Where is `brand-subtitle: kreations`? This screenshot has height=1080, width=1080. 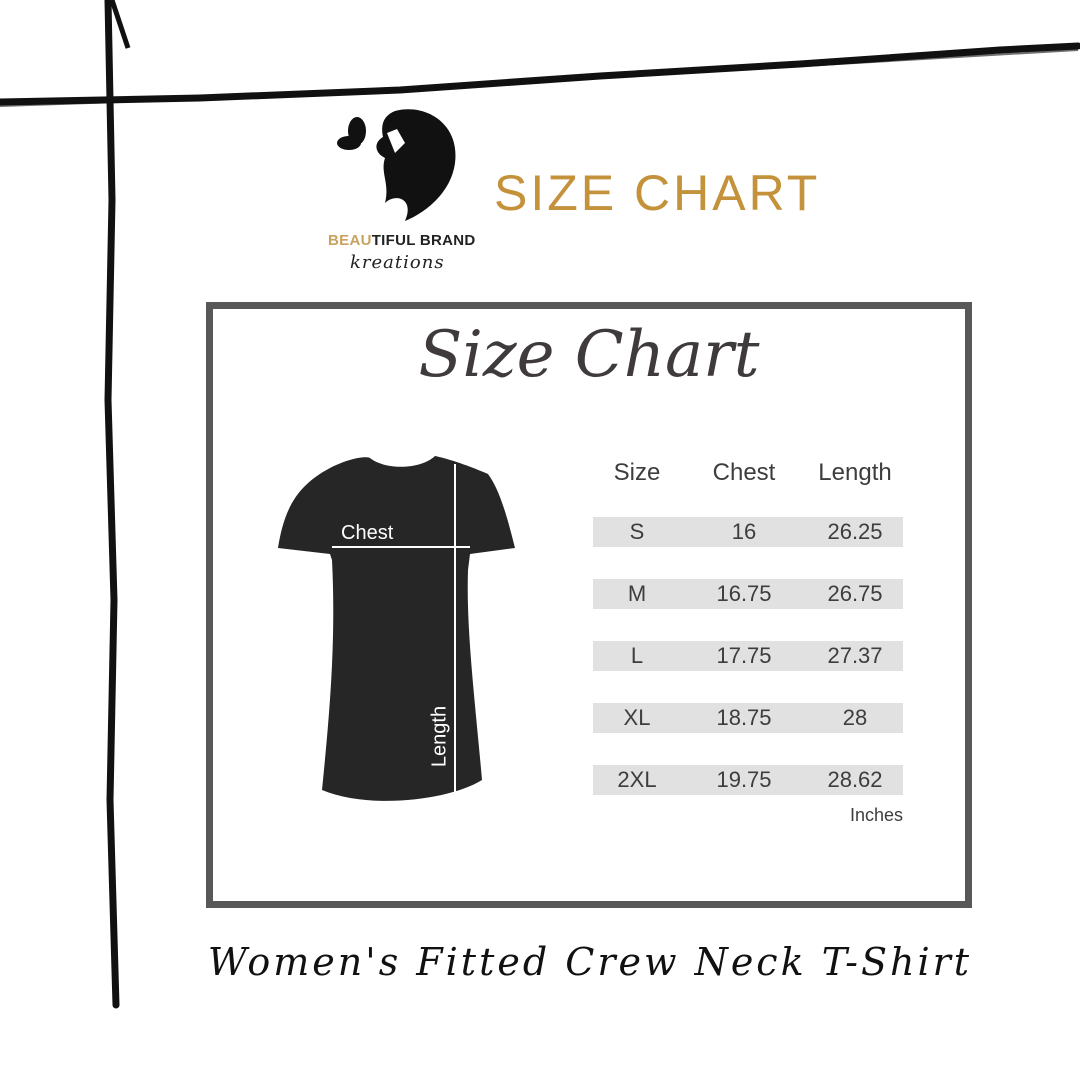
brand-subtitle: kreations is located at coordinates (397, 262).